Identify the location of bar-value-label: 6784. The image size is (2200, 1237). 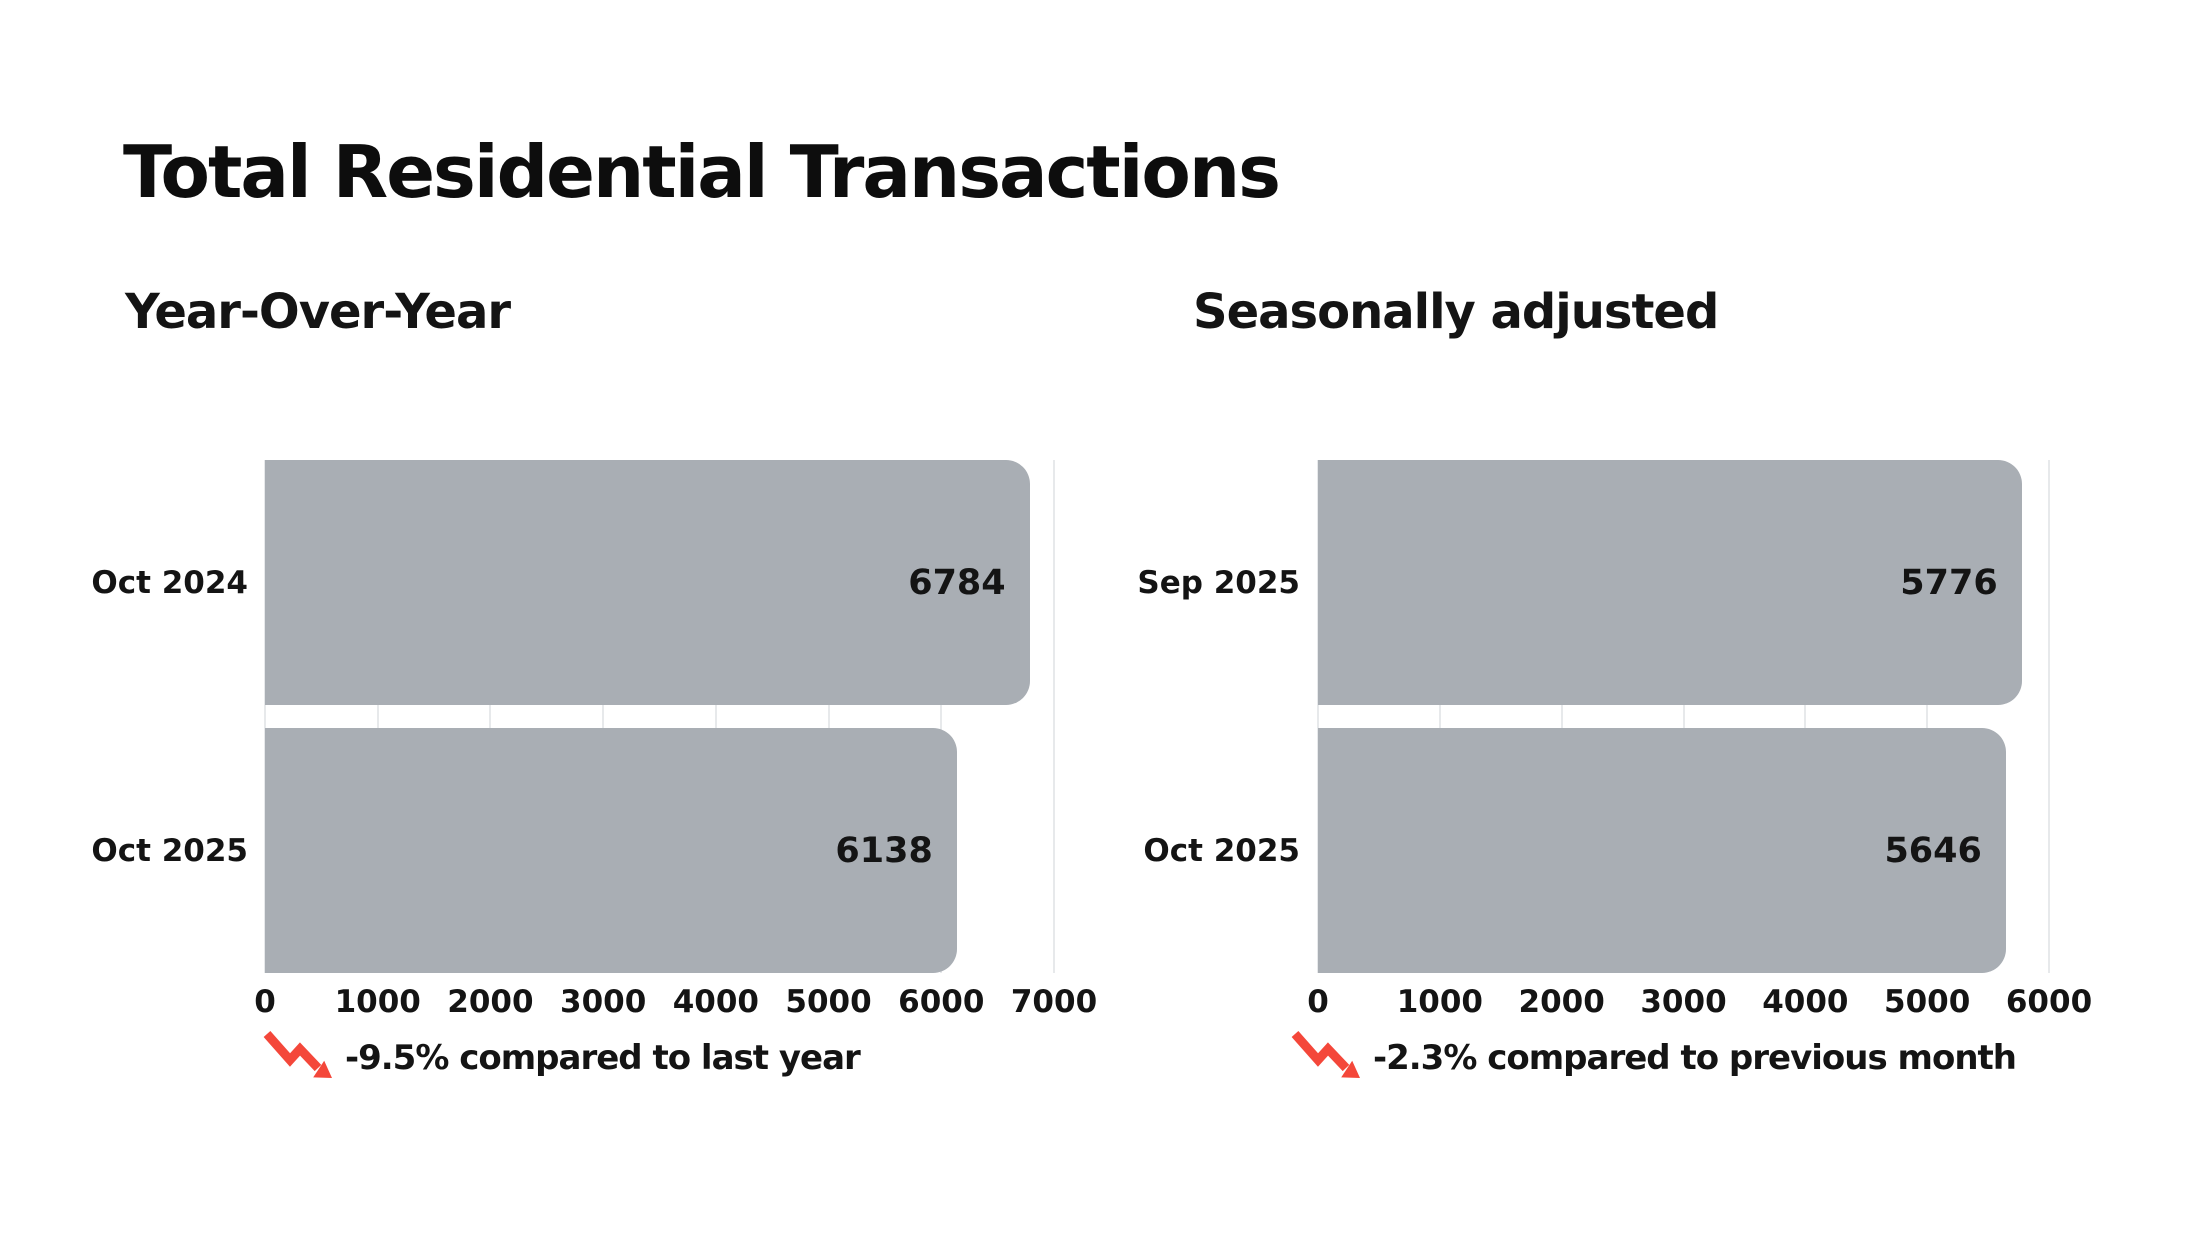
(957, 582).